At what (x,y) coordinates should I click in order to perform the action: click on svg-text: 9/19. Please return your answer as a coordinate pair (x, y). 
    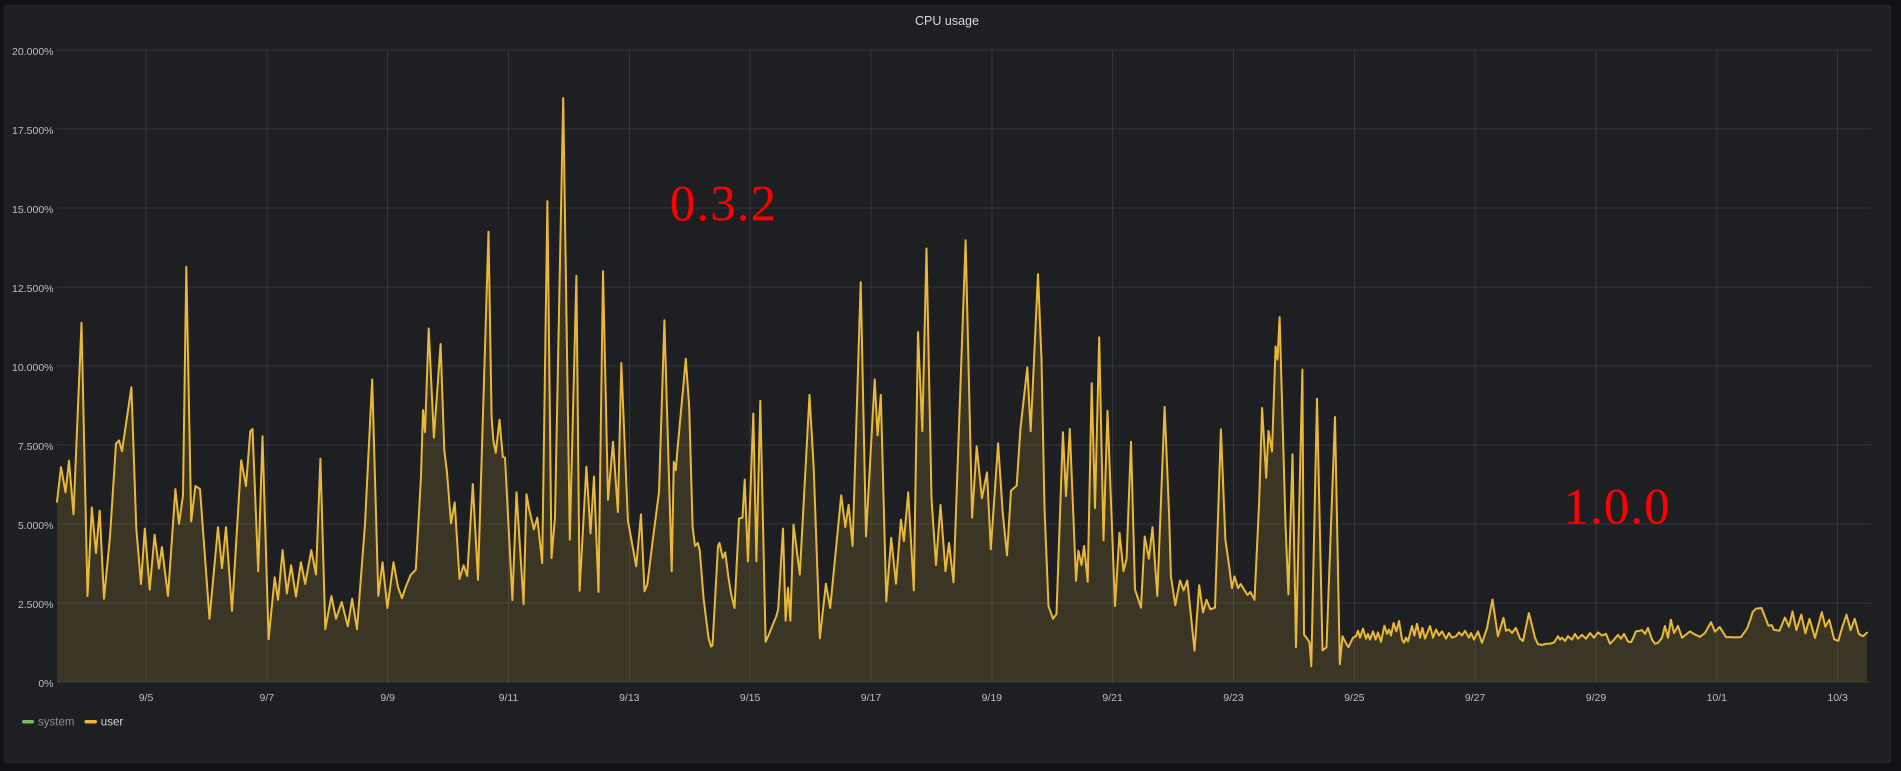
    Looking at the image, I should click on (992, 698).